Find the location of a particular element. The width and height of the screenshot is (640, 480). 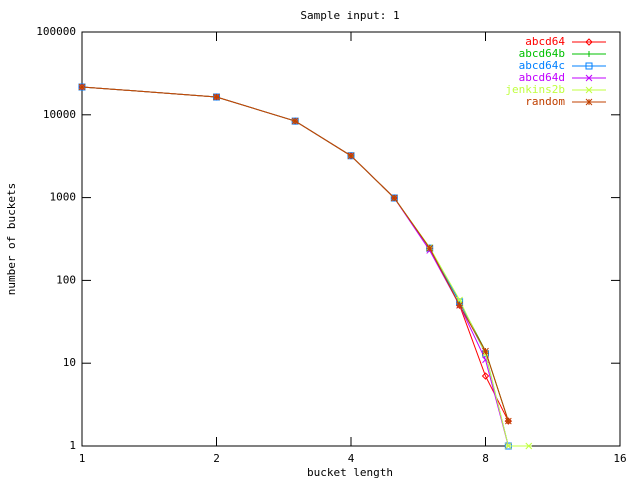

y-tick-label: 10 is located at coordinates (69, 362).